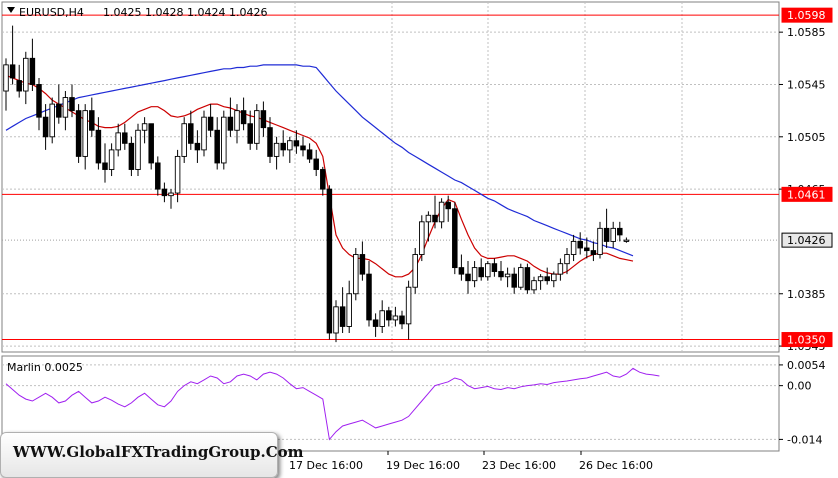 The height and width of the screenshot is (478, 838). Describe the element at coordinates (799, 386) in the screenshot. I see `indicator-tick-label: 0.00` at that location.